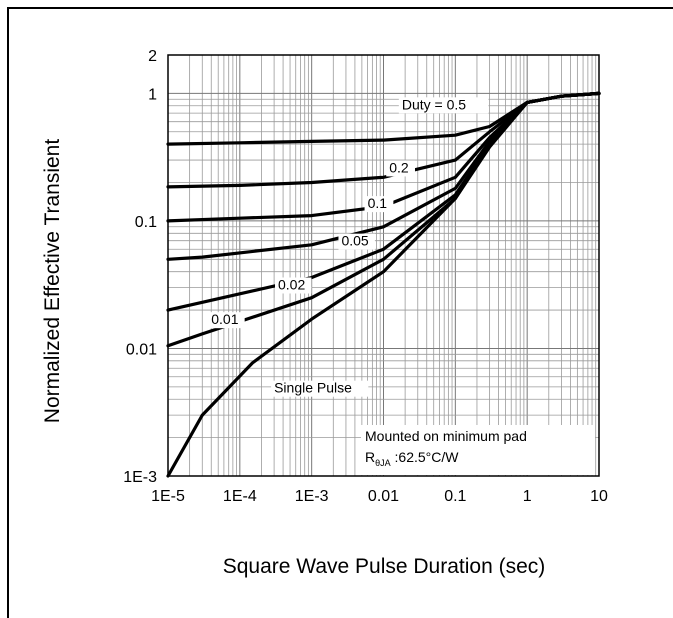  I want to click on y-tick-label: 2, so click(152, 56).